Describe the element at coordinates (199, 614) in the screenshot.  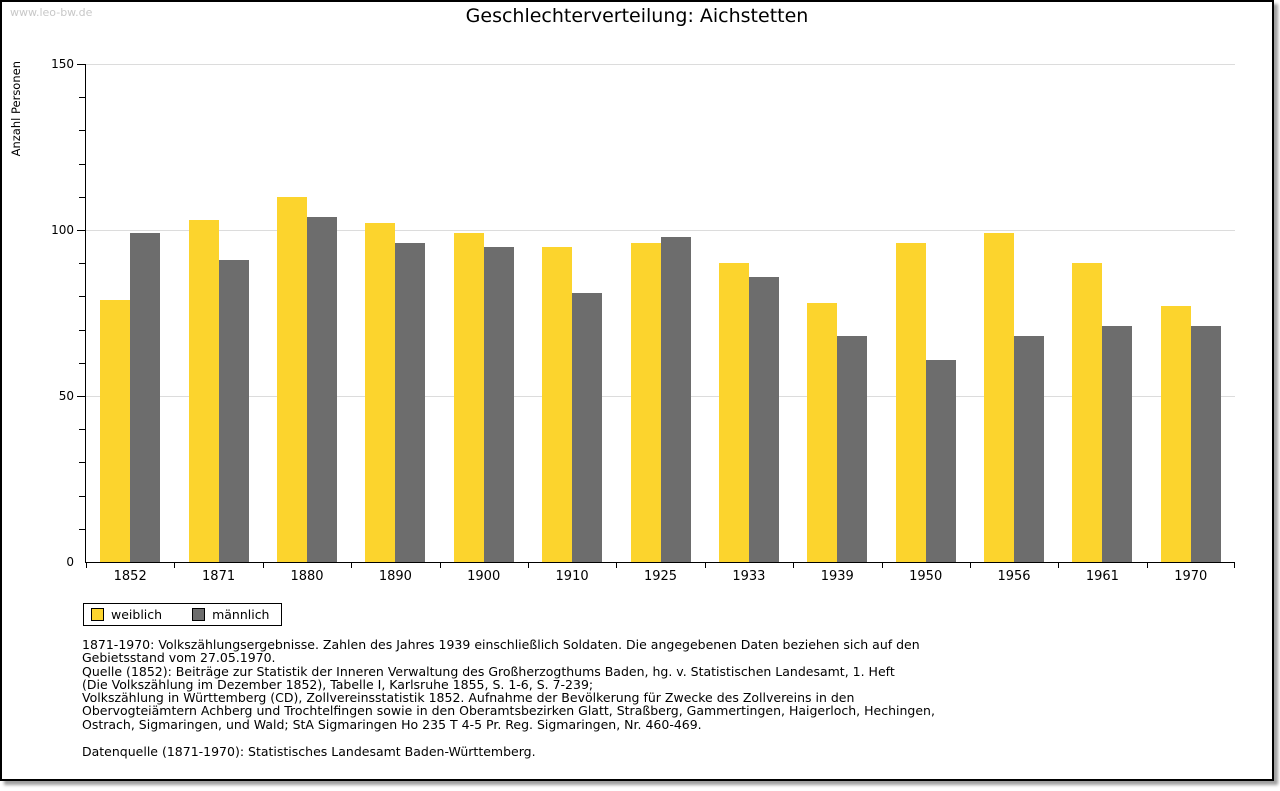
I see `legend-swatch-maennlich` at that location.